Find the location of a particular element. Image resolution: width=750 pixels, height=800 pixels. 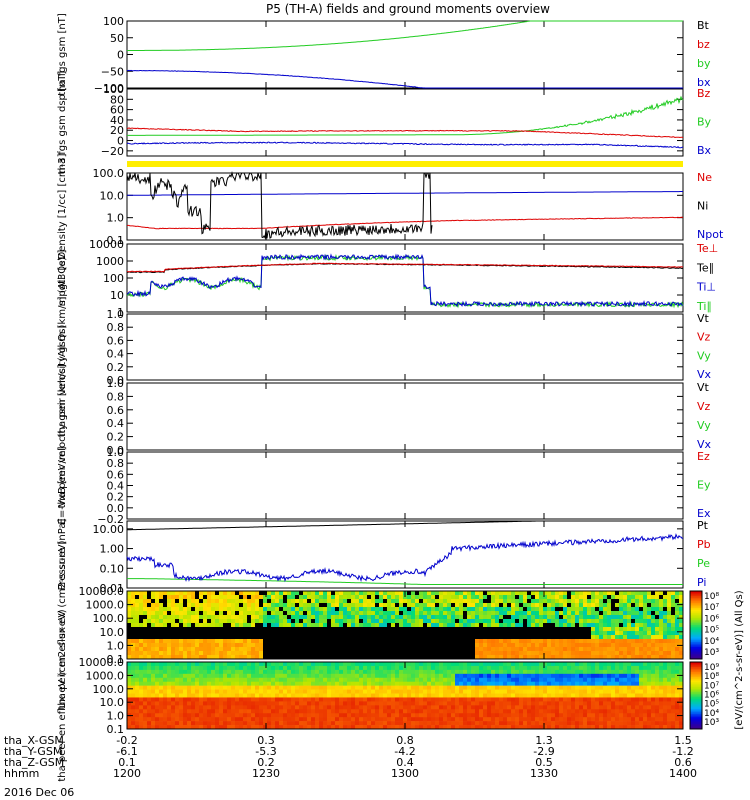

y-axis-label: tha peer velocity gsm [km/s] (All Qs) is located at coordinates (62, 417).